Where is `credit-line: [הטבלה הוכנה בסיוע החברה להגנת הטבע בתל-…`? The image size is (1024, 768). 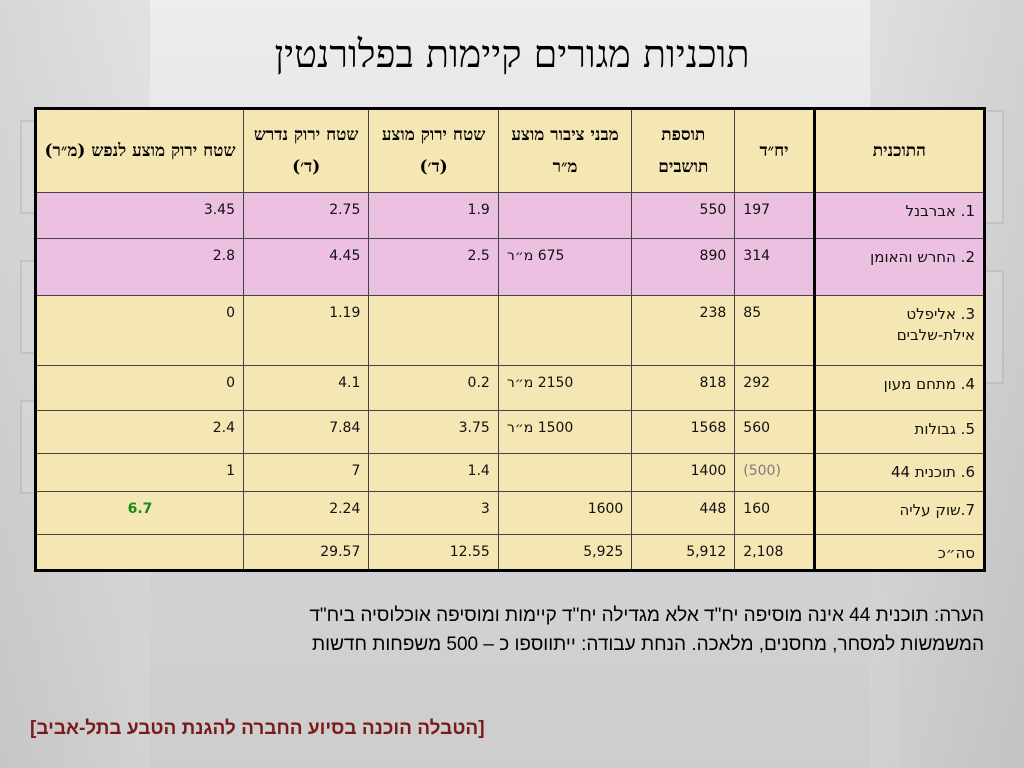
credit-line: [הטבלה הוכנה בסיוע החברה להגנת הטבע בתל-… is located at coordinates (257, 728).